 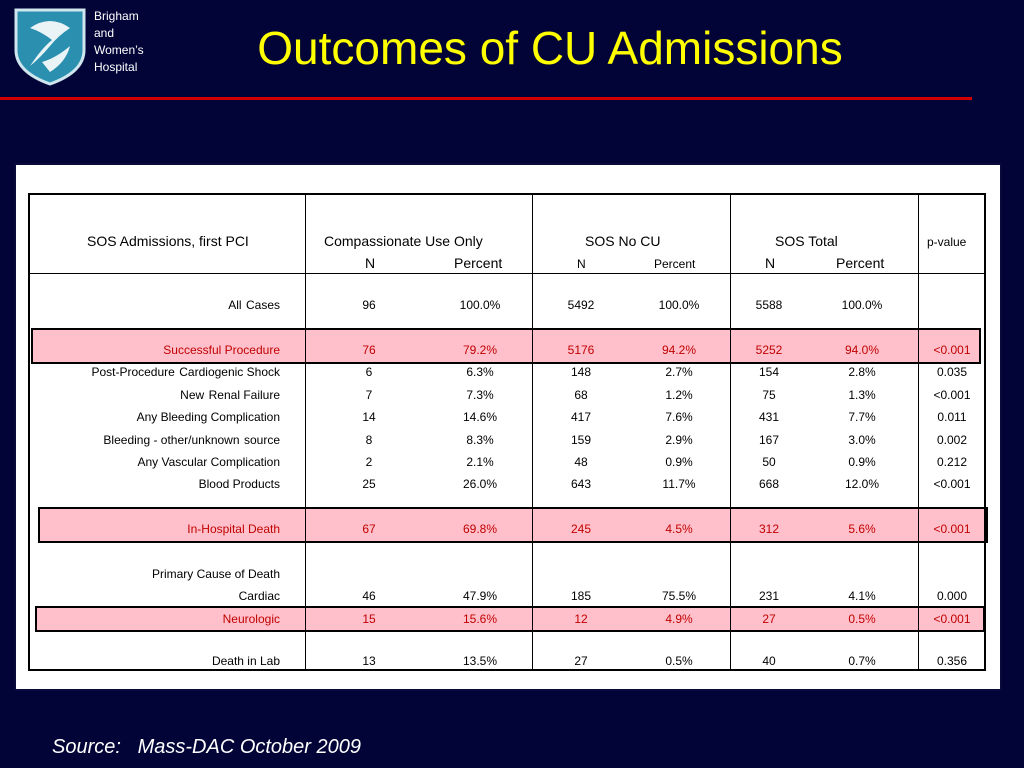 I want to click on row-label-prefix: New, so click(x=192, y=395).